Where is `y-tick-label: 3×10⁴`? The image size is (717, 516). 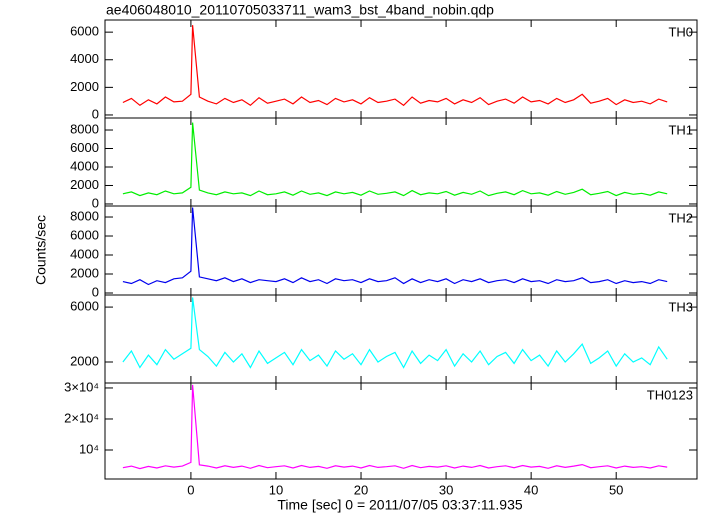 y-tick-label: 3×10⁴ is located at coordinates (81, 386).